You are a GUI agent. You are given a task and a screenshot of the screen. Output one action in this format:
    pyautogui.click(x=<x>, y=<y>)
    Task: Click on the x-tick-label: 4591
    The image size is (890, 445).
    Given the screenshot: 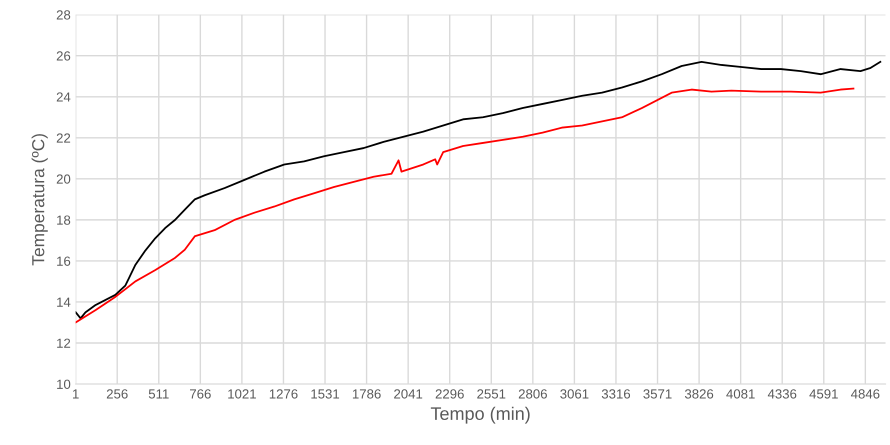 What is the action you would take?
    pyautogui.click(x=823, y=394)
    